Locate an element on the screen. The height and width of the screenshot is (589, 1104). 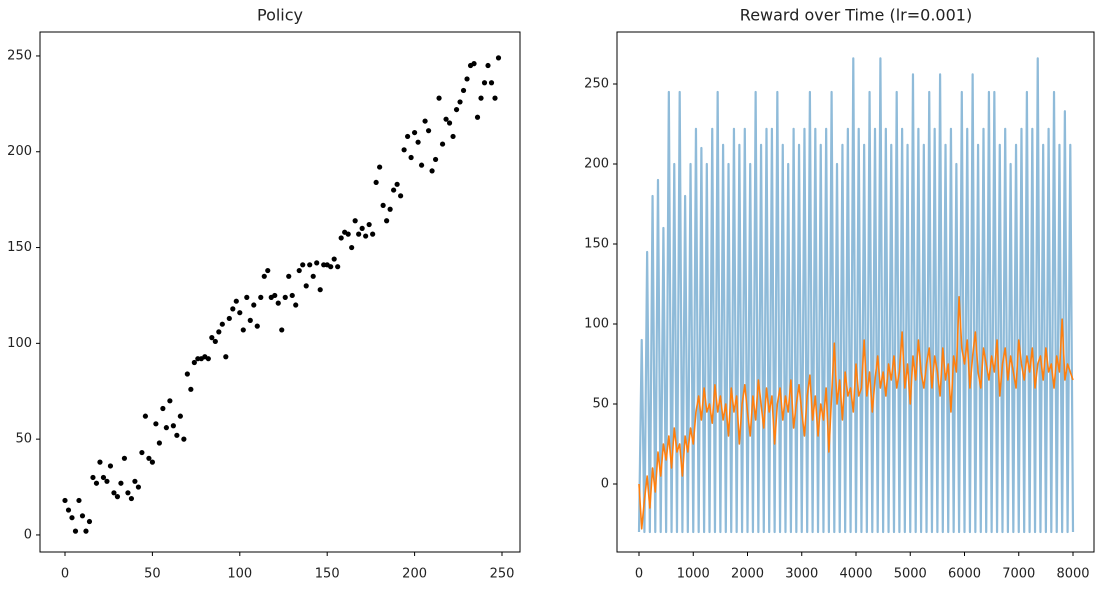
x-tick-label: 200 is located at coordinates (414, 574).